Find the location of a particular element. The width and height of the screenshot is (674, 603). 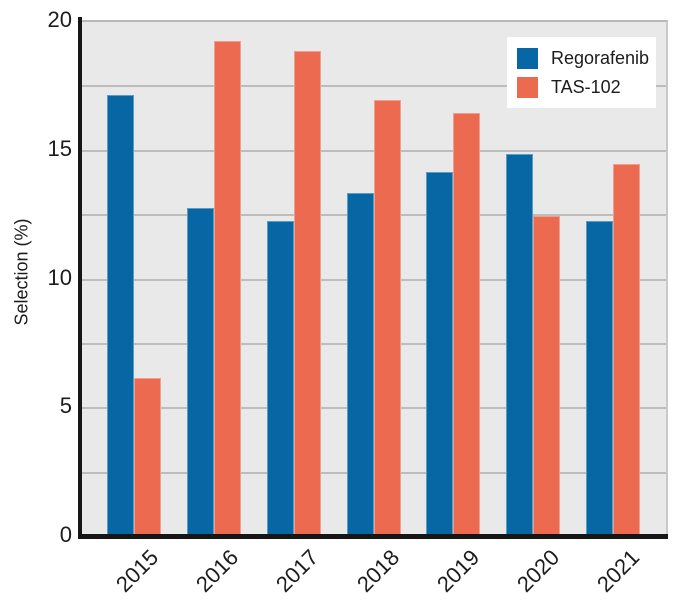

bar-tas-102-2015 is located at coordinates (147, 456).